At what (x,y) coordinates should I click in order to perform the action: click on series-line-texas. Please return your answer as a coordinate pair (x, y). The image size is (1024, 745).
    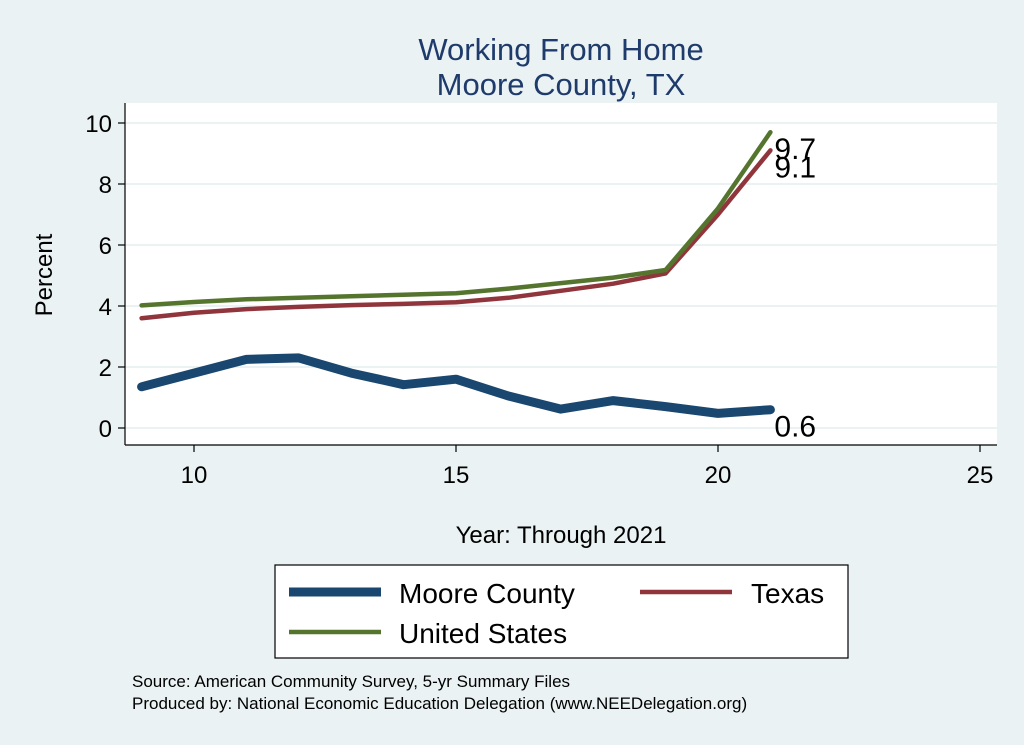
    Looking at the image, I should click on (456, 234).